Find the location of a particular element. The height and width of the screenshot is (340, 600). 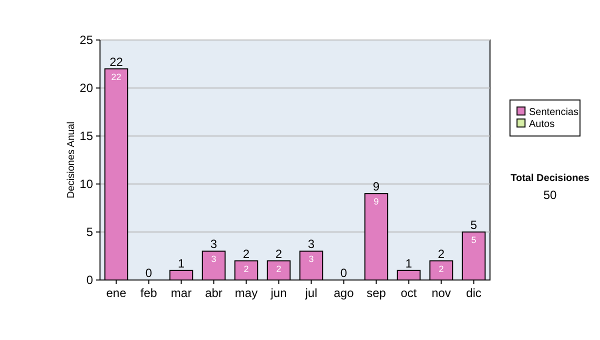

y-axis-title: Decisiones Anual is located at coordinates (71, 160).